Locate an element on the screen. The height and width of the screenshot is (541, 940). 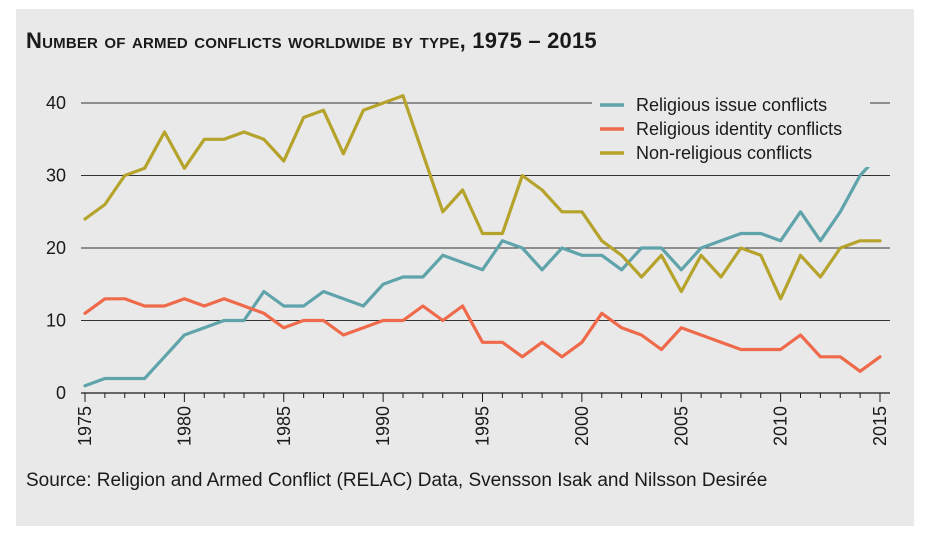
x-tick-label-2010: 2010 is located at coordinates (781, 426).